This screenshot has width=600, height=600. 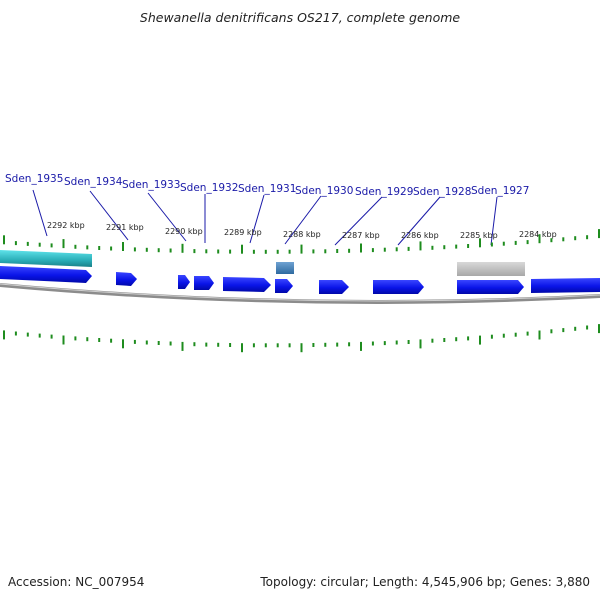 I want to click on callout-lines, so click(x=265, y=217).